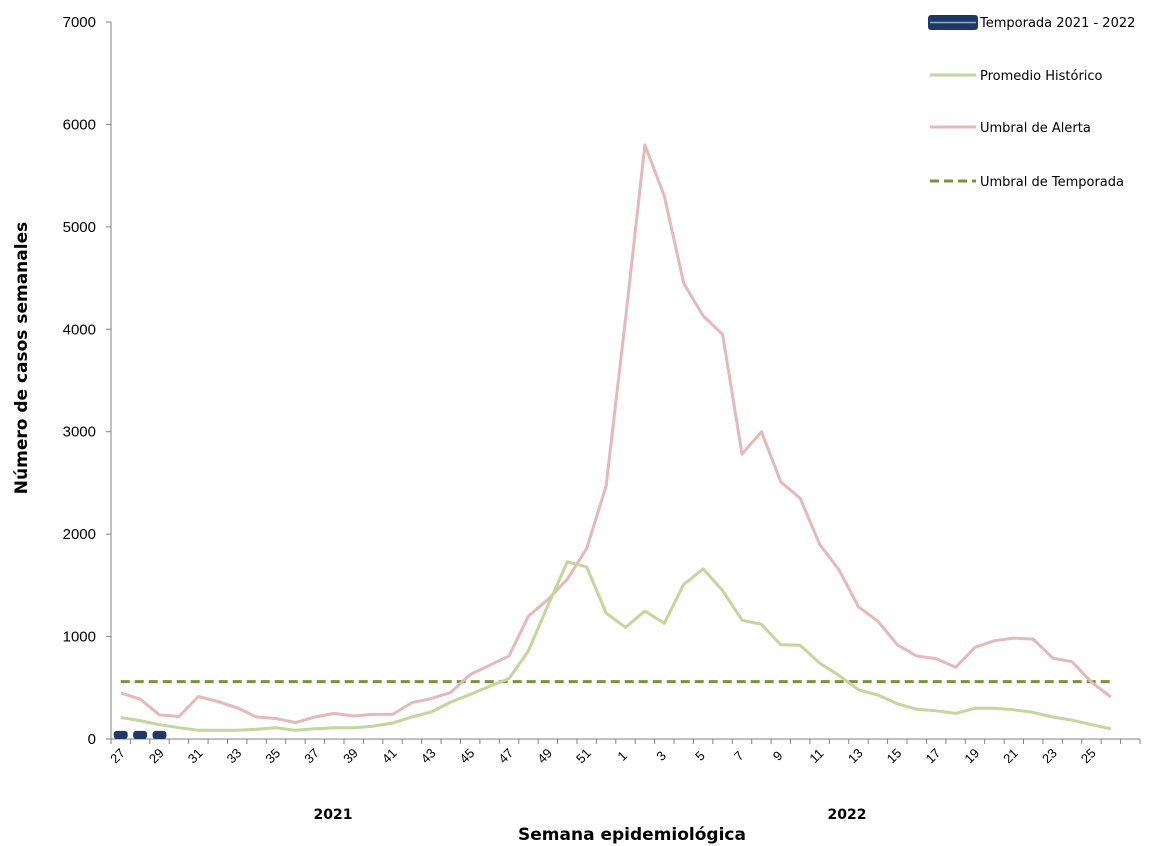 The width and height of the screenshot is (1157, 846). Describe the element at coordinates (847, 815) in the screenshot. I see `year-label-2022: 2022` at that location.